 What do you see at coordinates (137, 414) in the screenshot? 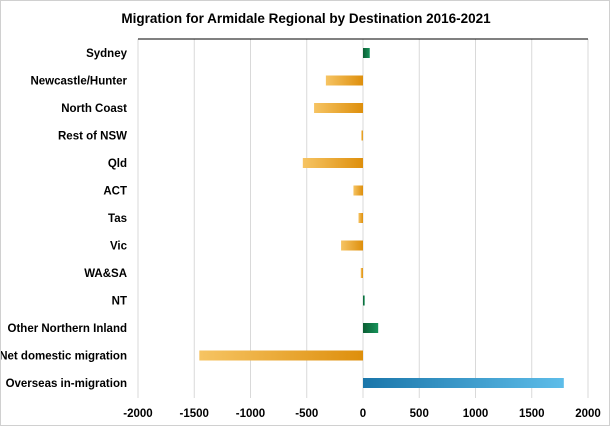
I see `x-tick-label: -2000` at bounding box center [137, 414].